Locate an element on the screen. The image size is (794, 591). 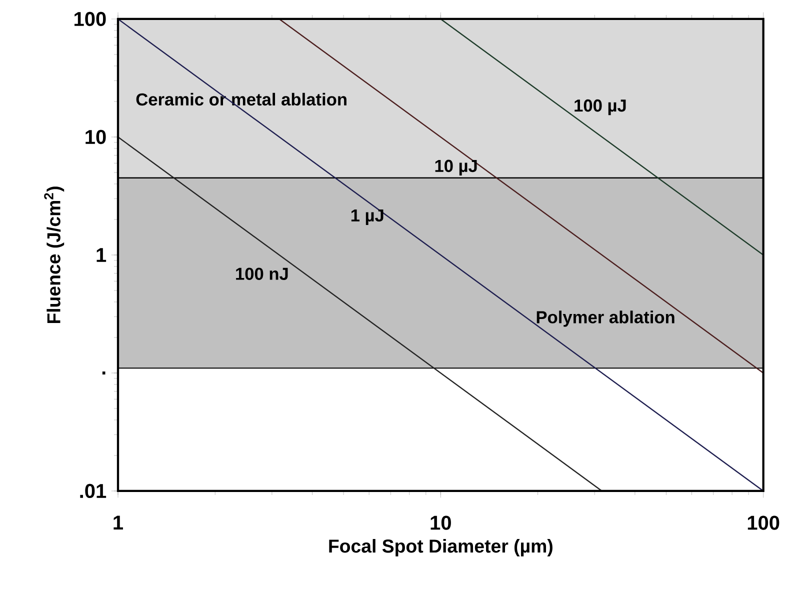
band-label: Polymer ablation is located at coordinates (605, 318).